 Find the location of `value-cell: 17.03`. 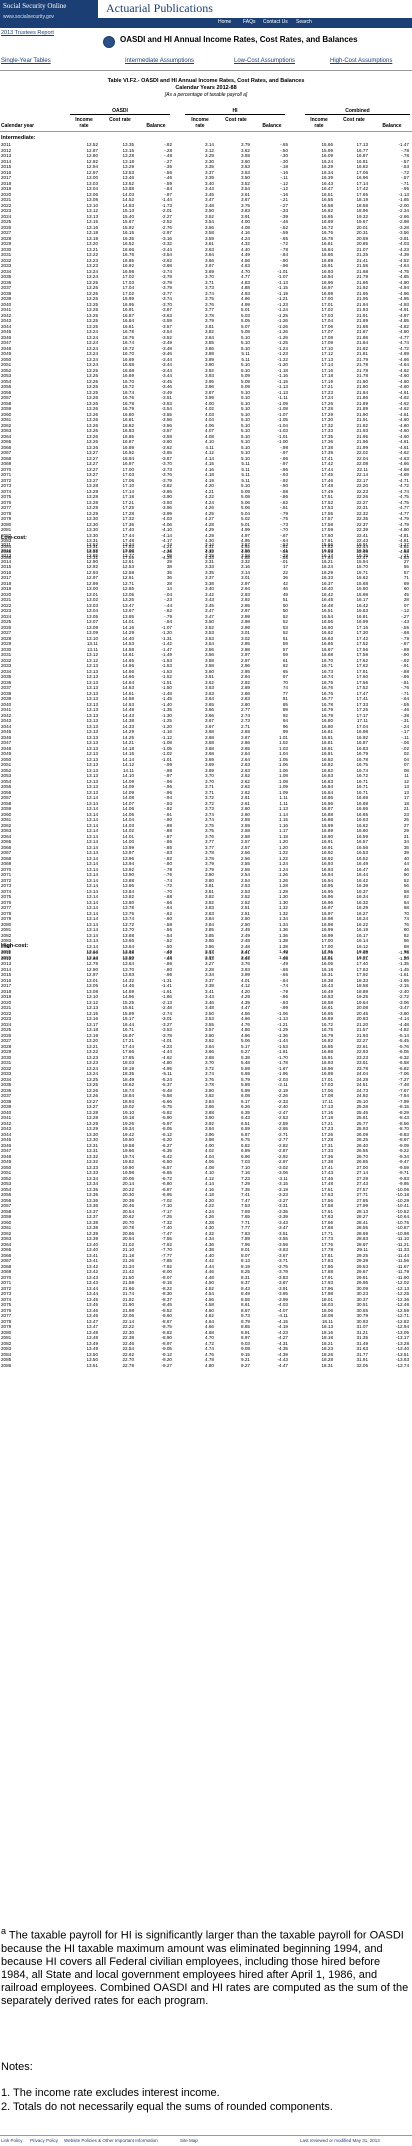

value-cell: 17.03 is located at coordinates (327, 315).